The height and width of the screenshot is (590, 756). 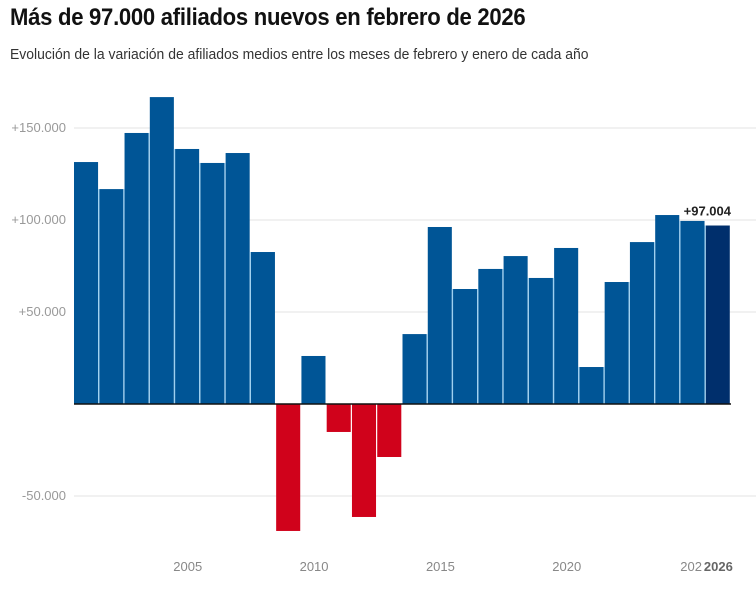 What do you see at coordinates (313, 379) in the screenshot?
I see `bar-2010` at bounding box center [313, 379].